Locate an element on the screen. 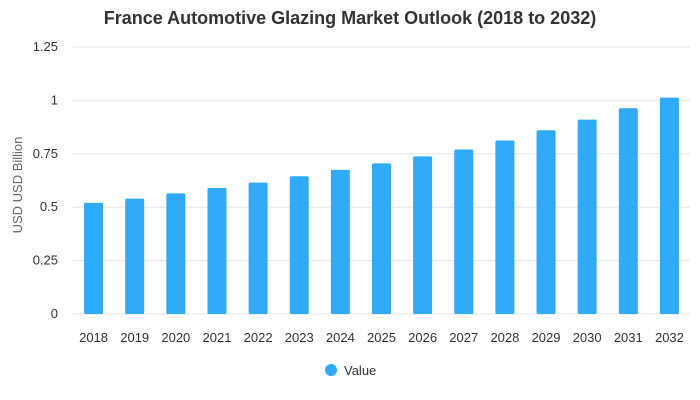 Image resolution: width=700 pixels, height=400 pixels. bar-2028 is located at coordinates (505, 227).